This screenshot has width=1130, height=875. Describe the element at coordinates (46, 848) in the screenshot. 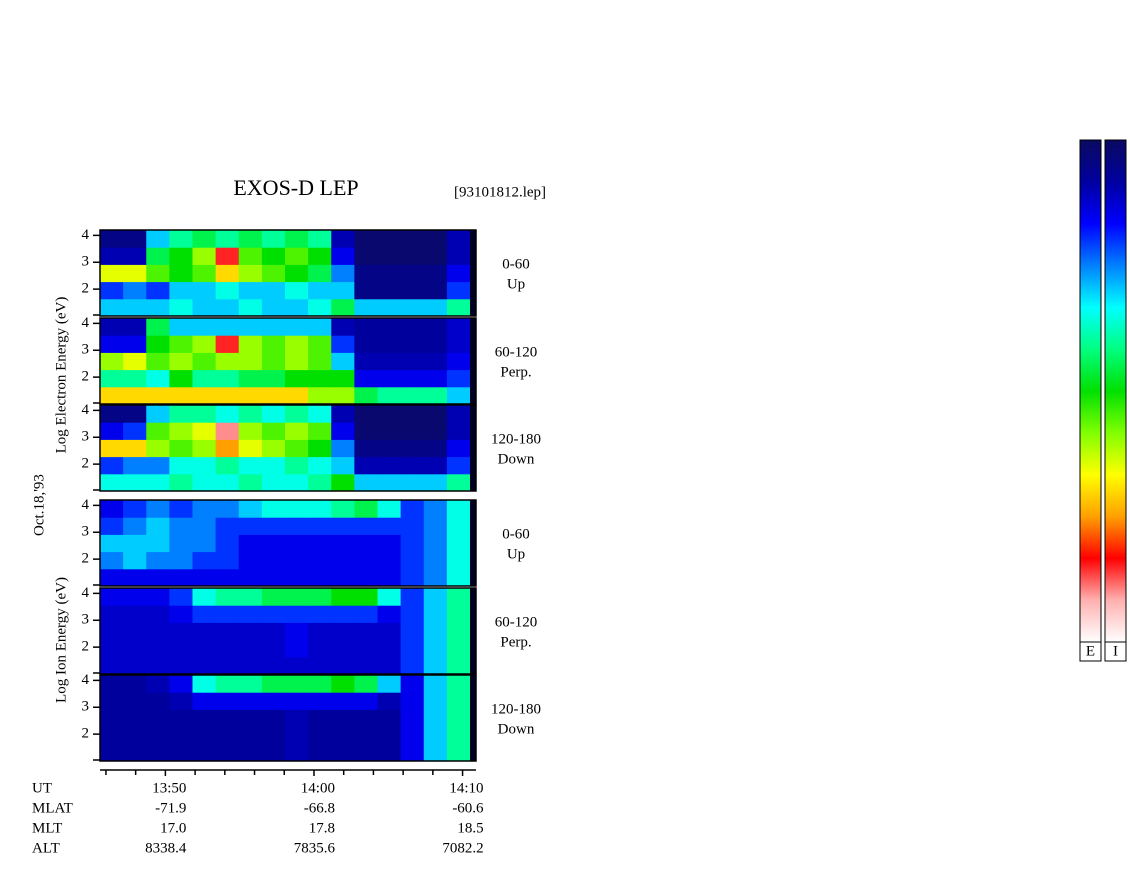

I see `ephemeris-label: ALT` at that location.